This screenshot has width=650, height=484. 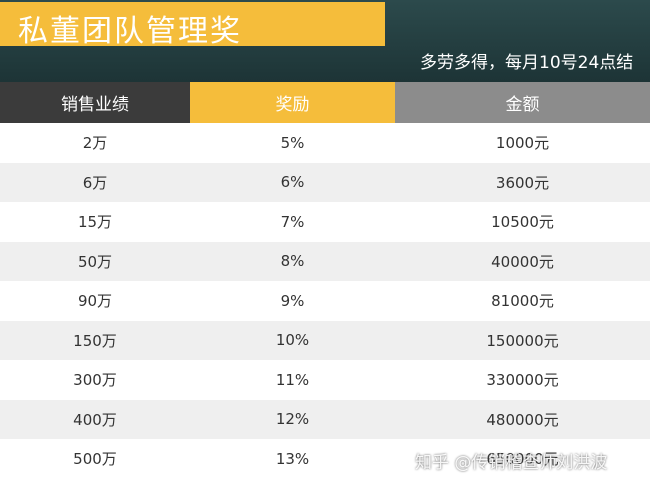 I want to click on table-cell: 8%, so click(x=292, y=261).